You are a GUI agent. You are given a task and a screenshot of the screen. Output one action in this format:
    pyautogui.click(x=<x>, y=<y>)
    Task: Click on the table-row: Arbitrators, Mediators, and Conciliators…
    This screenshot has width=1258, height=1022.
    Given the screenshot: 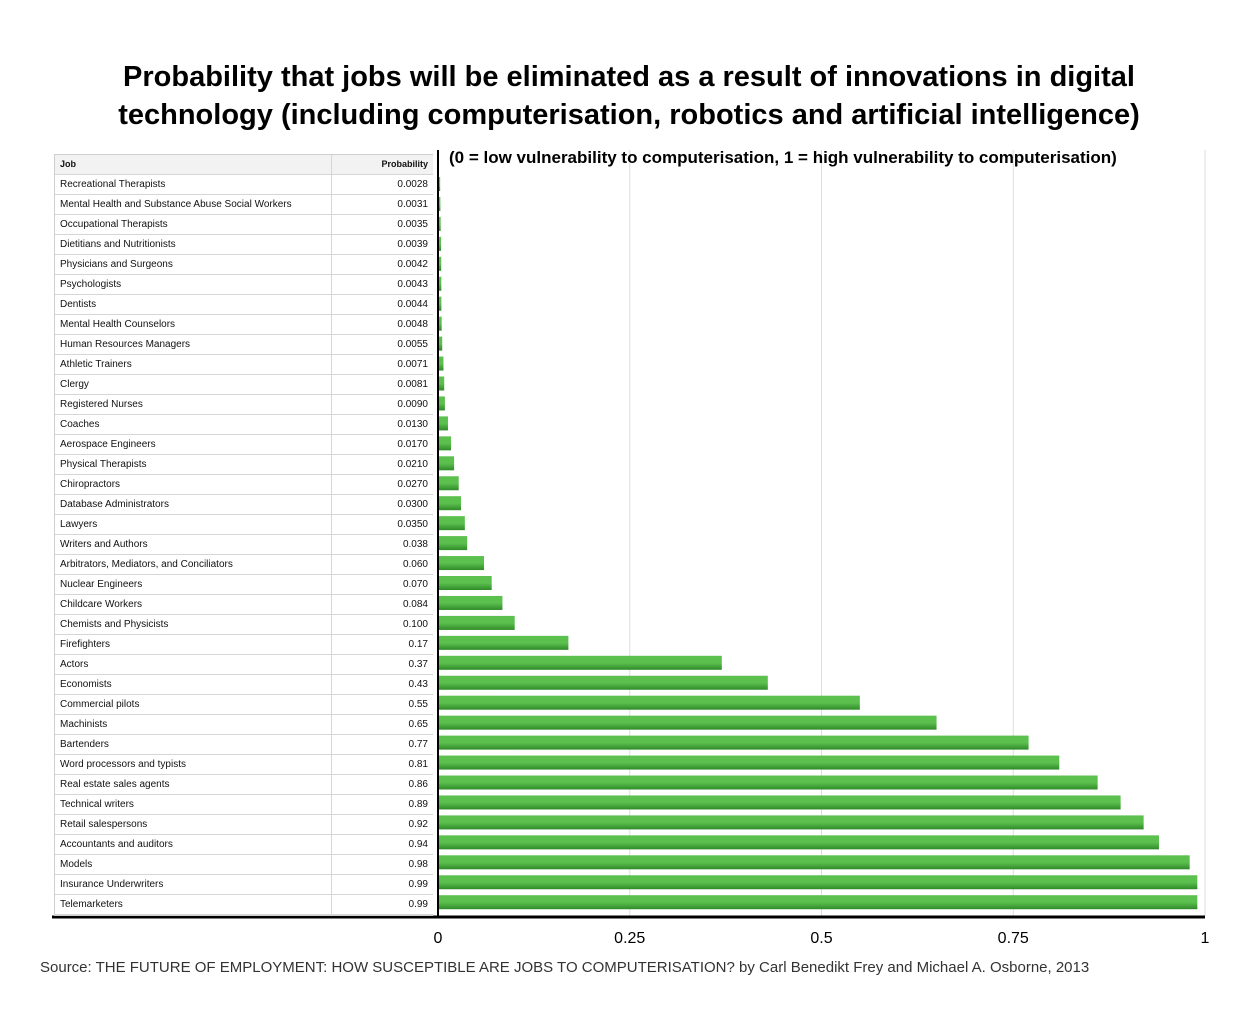 What is the action you would take?
    pyautogui.click(x=244, y=565)
    